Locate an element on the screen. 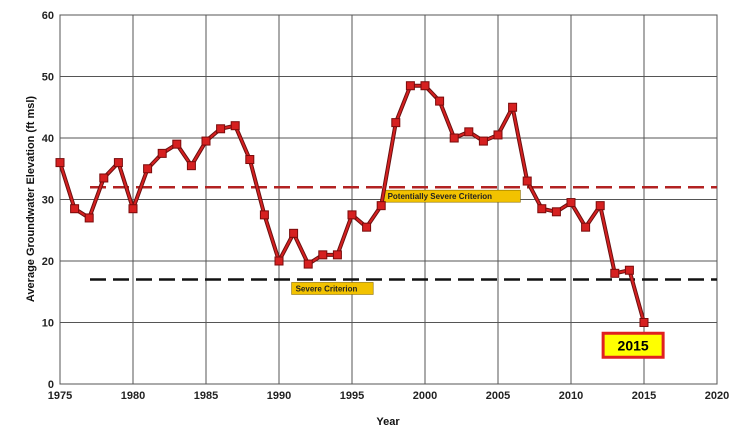 This screenshot has height=429, width=732. y-tick-label: 0 is located at coordinates (51, 385).